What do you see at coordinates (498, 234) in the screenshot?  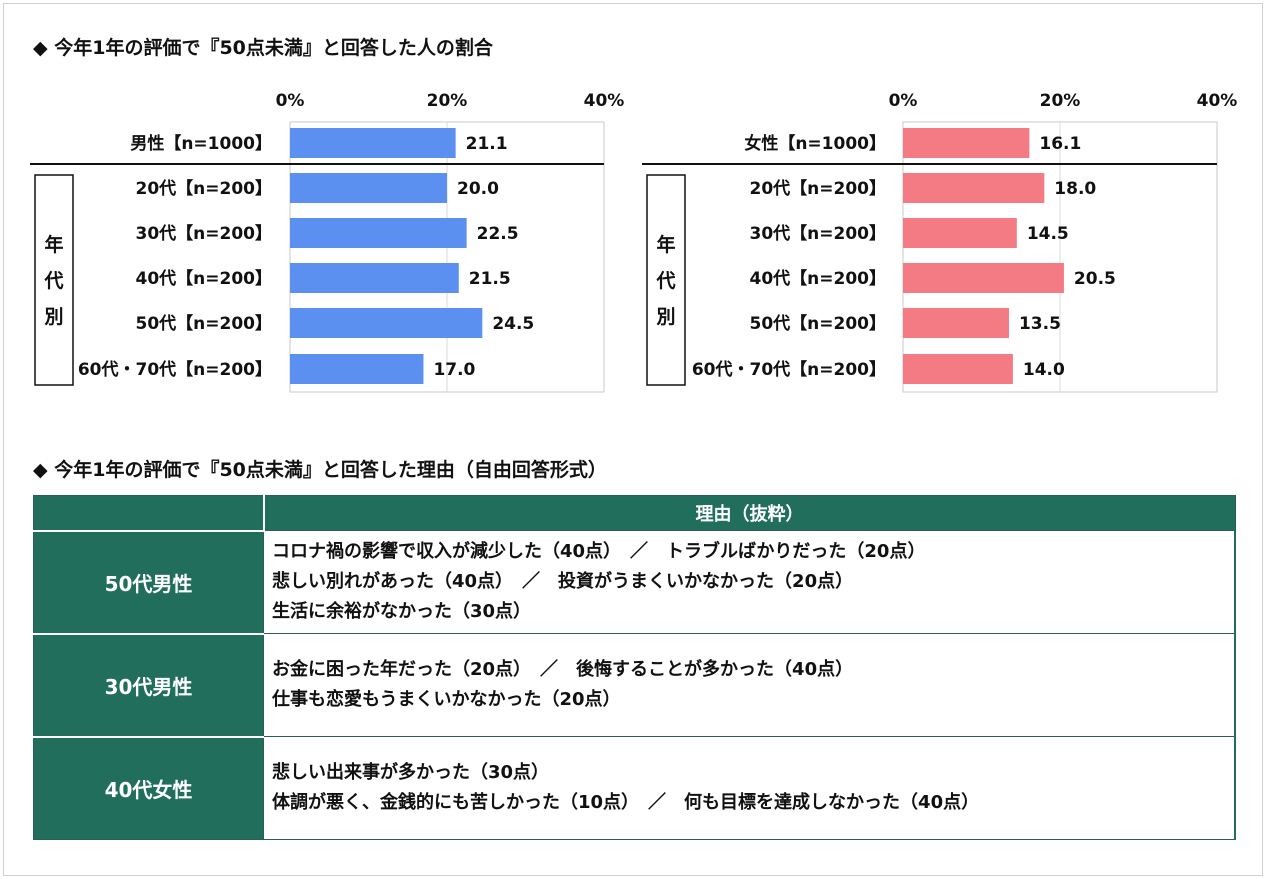 I see `data-label: 22.5` at bounding box center [498, 234].